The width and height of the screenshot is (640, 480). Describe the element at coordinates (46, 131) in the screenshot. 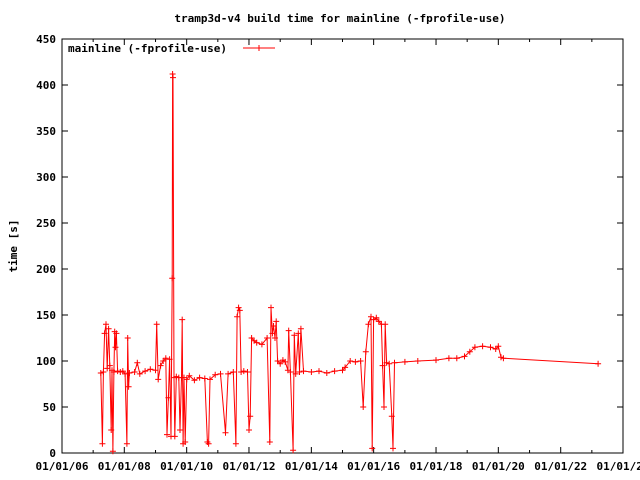

I see `y-tick-label: 350` at that location.